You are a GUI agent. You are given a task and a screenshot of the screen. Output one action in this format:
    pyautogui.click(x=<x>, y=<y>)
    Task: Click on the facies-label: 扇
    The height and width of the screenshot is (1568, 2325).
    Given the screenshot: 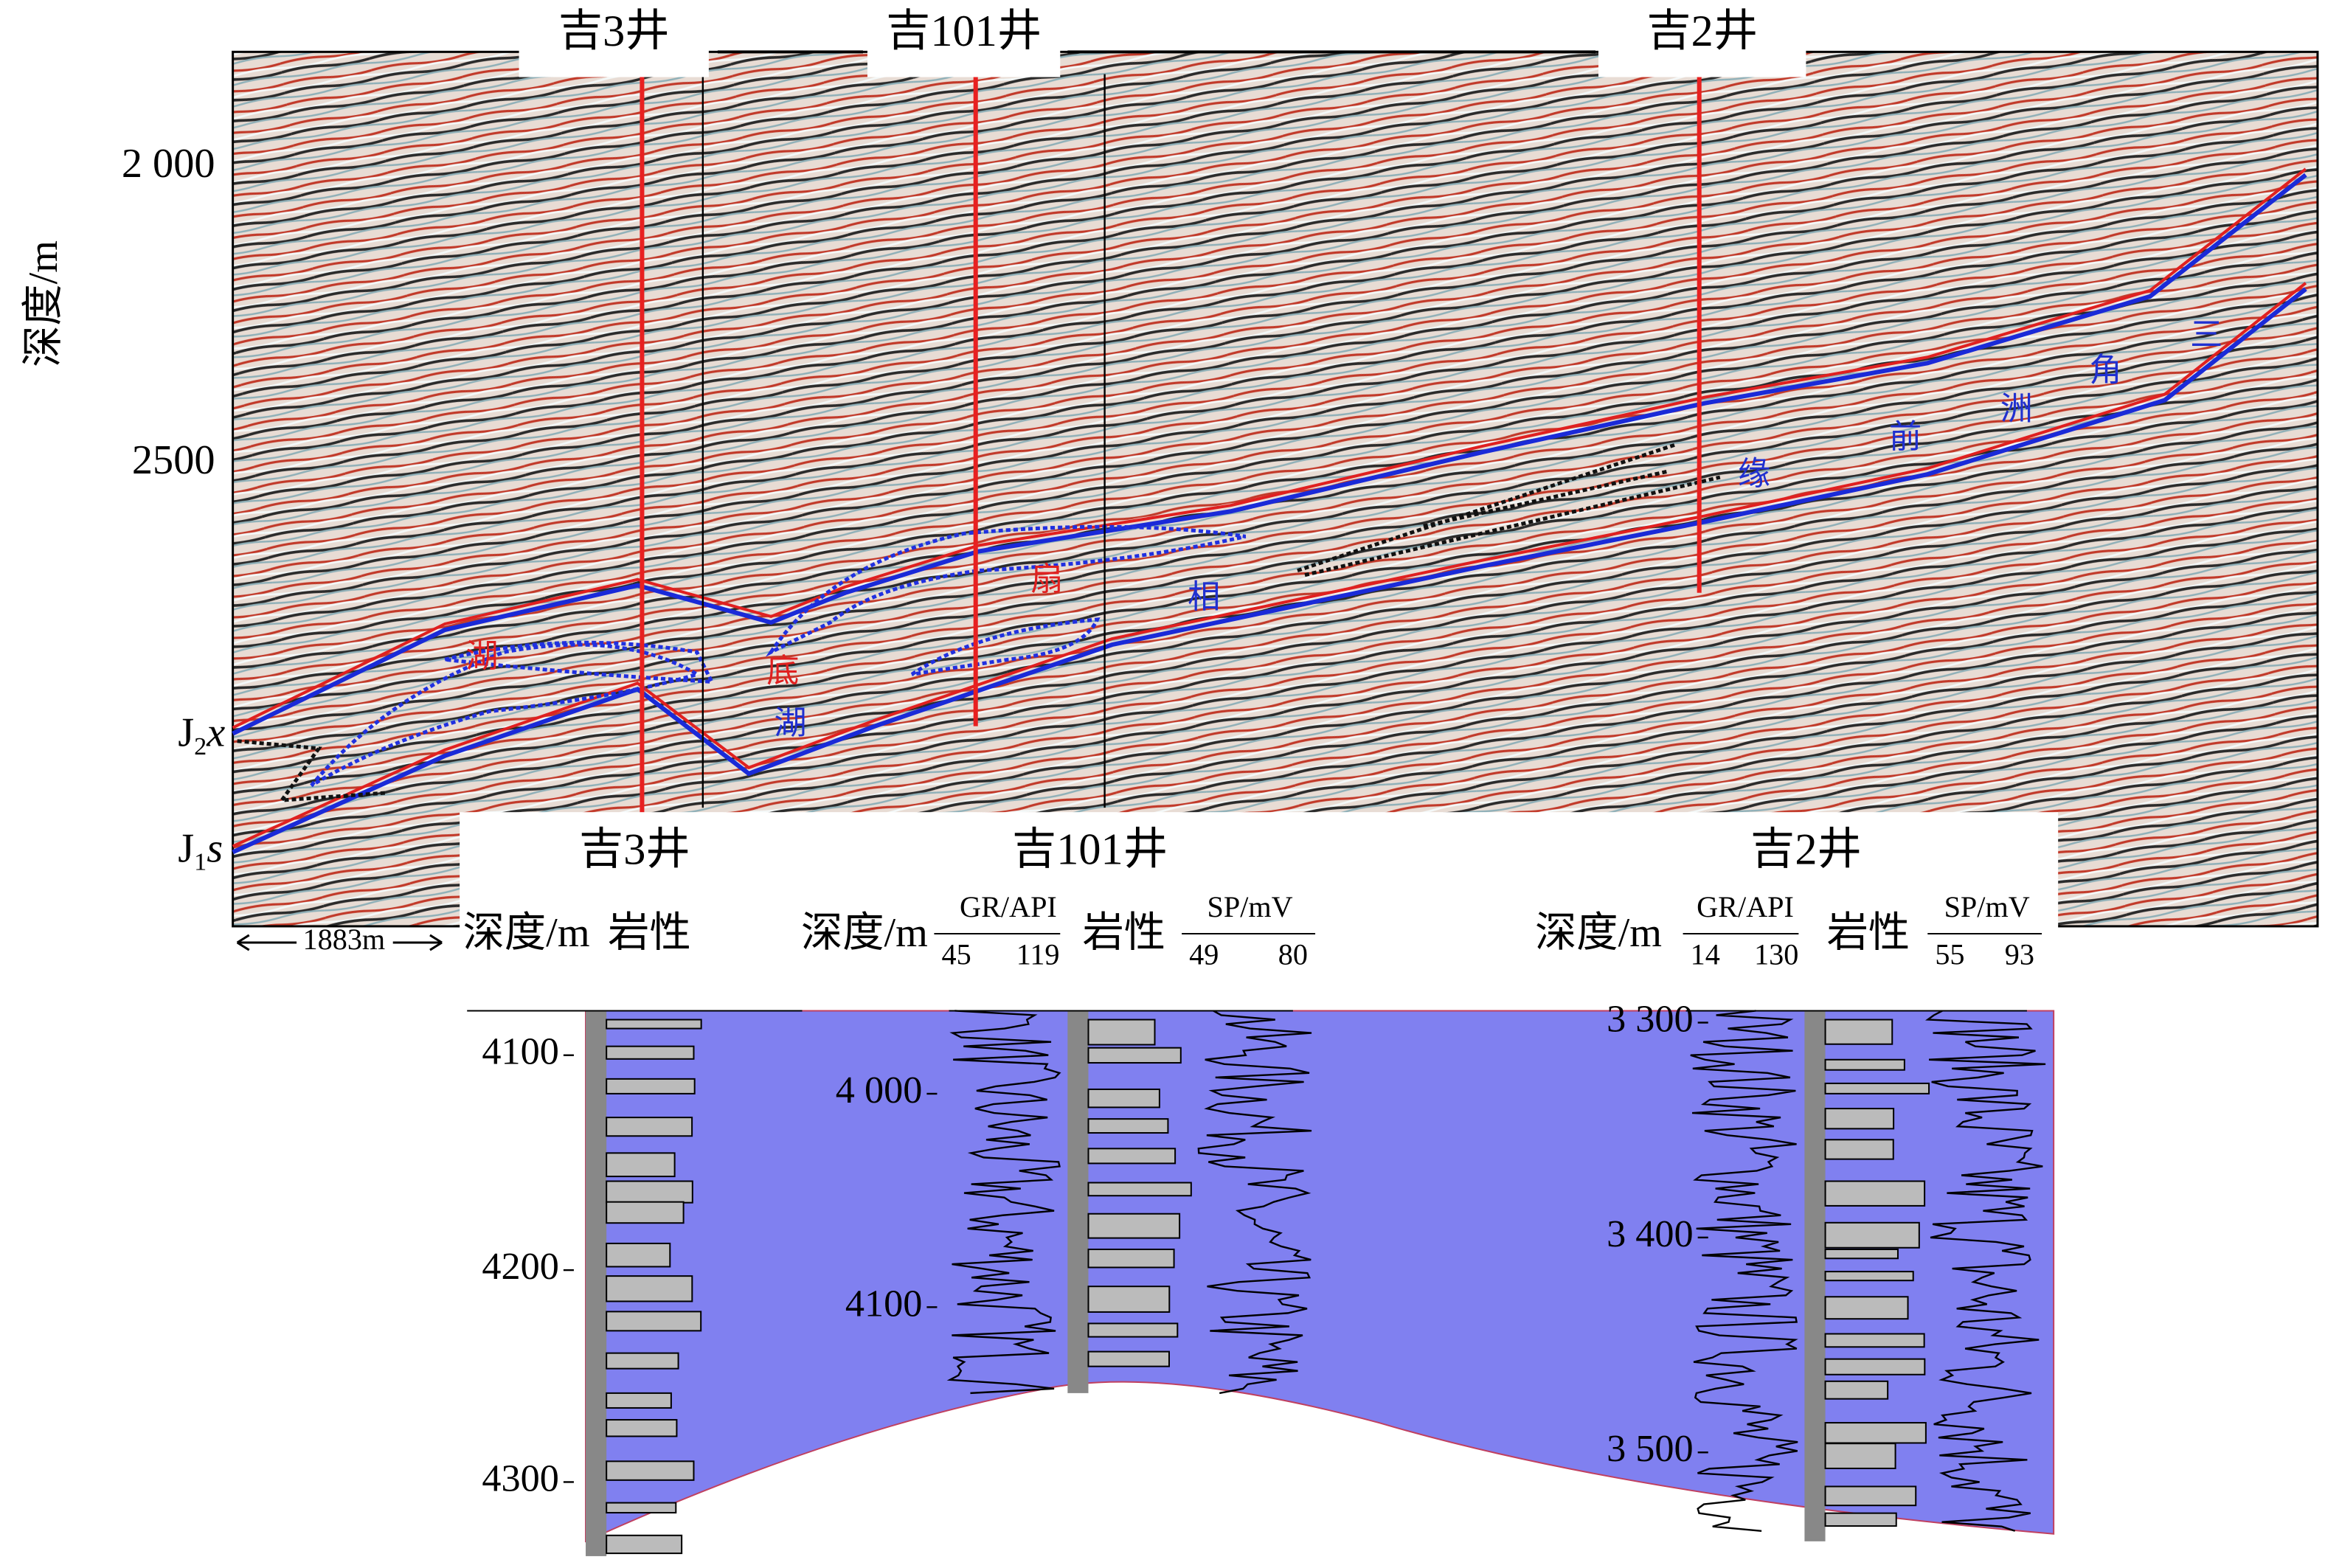 What is the action you would take?
    pyautogui.click(x=1046, y=579)
    